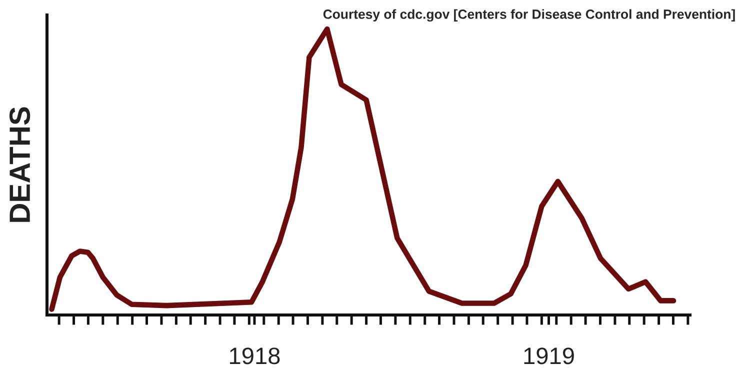 The height and width of the screenshot is (368, 743). I want to click on x-tick-label: 1918, so click(255, 356).